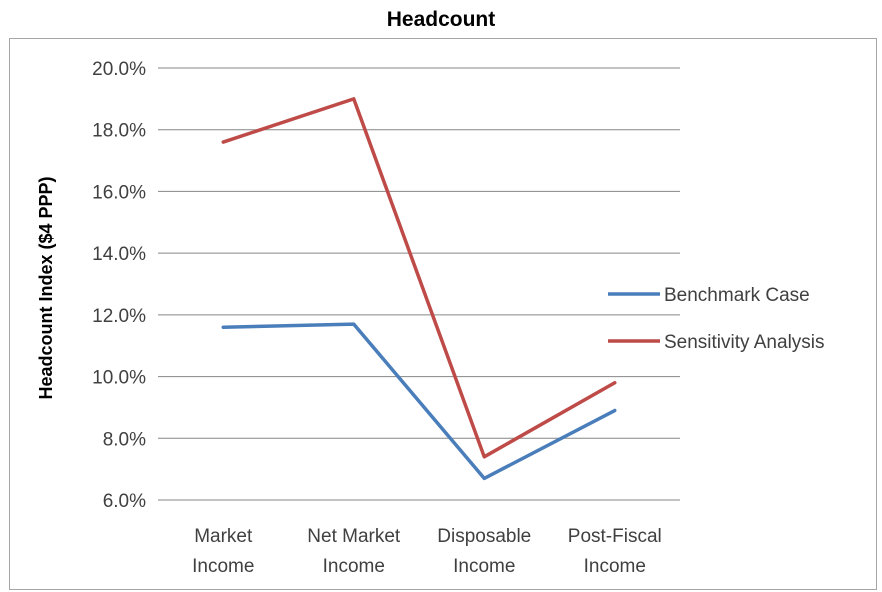  What do you see at coordinates (744, 342) in the screenshot?
I see `legend-label: Sensitivity Analysis` at bounding box center [744, 342].